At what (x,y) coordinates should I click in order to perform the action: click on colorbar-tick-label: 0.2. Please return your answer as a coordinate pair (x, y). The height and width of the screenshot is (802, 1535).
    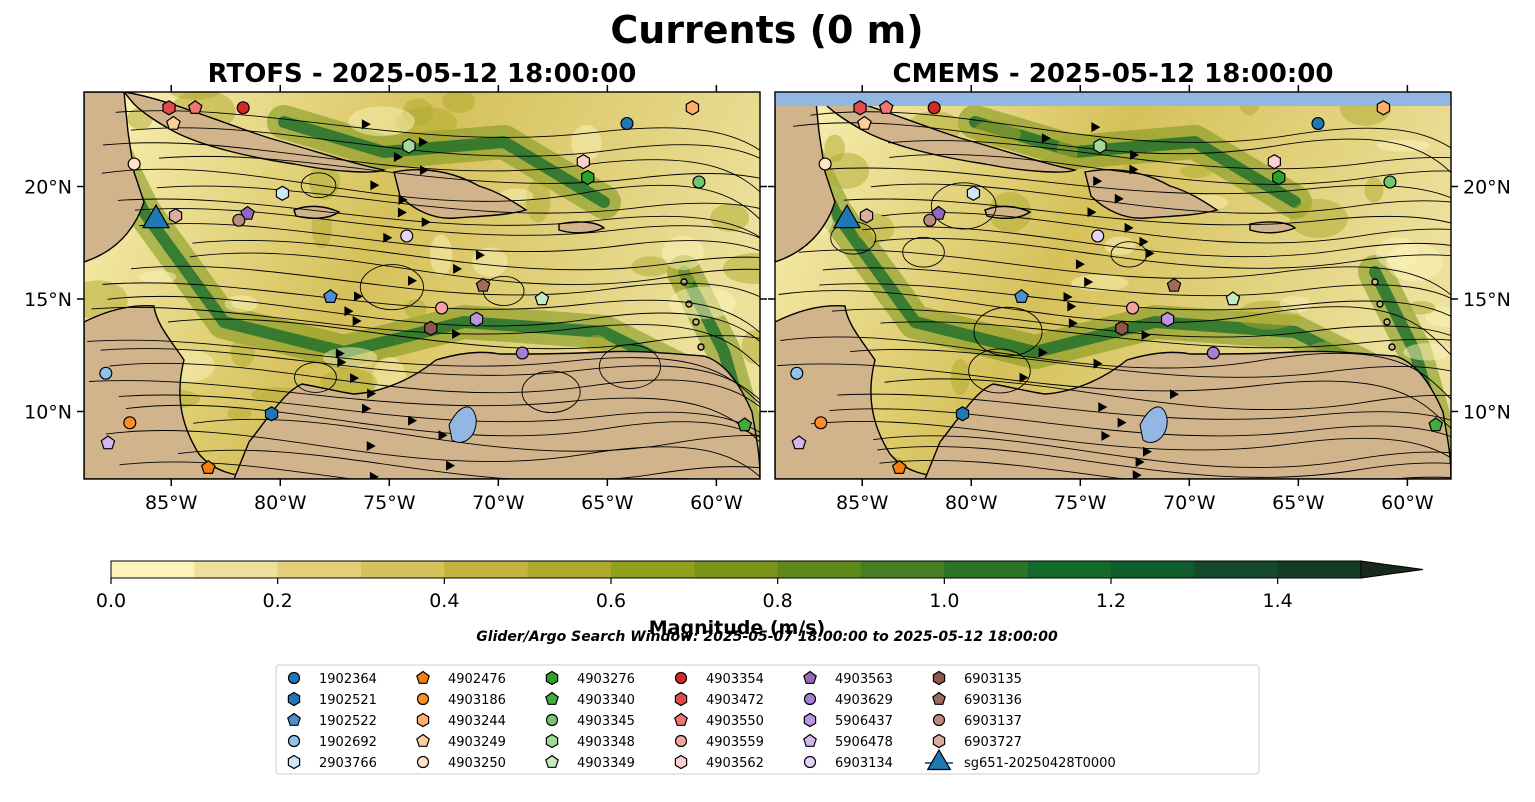
    Looking at the image, I should click on (278, 601).